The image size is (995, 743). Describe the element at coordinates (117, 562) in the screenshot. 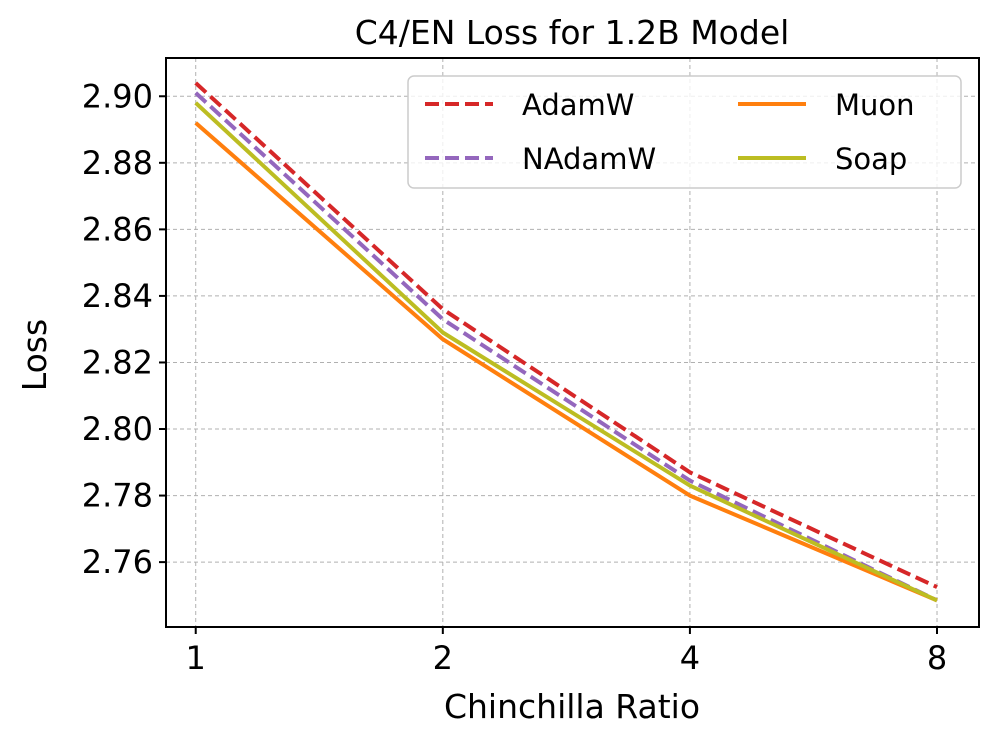

I see `y-tick-label: 2.76` at that location.